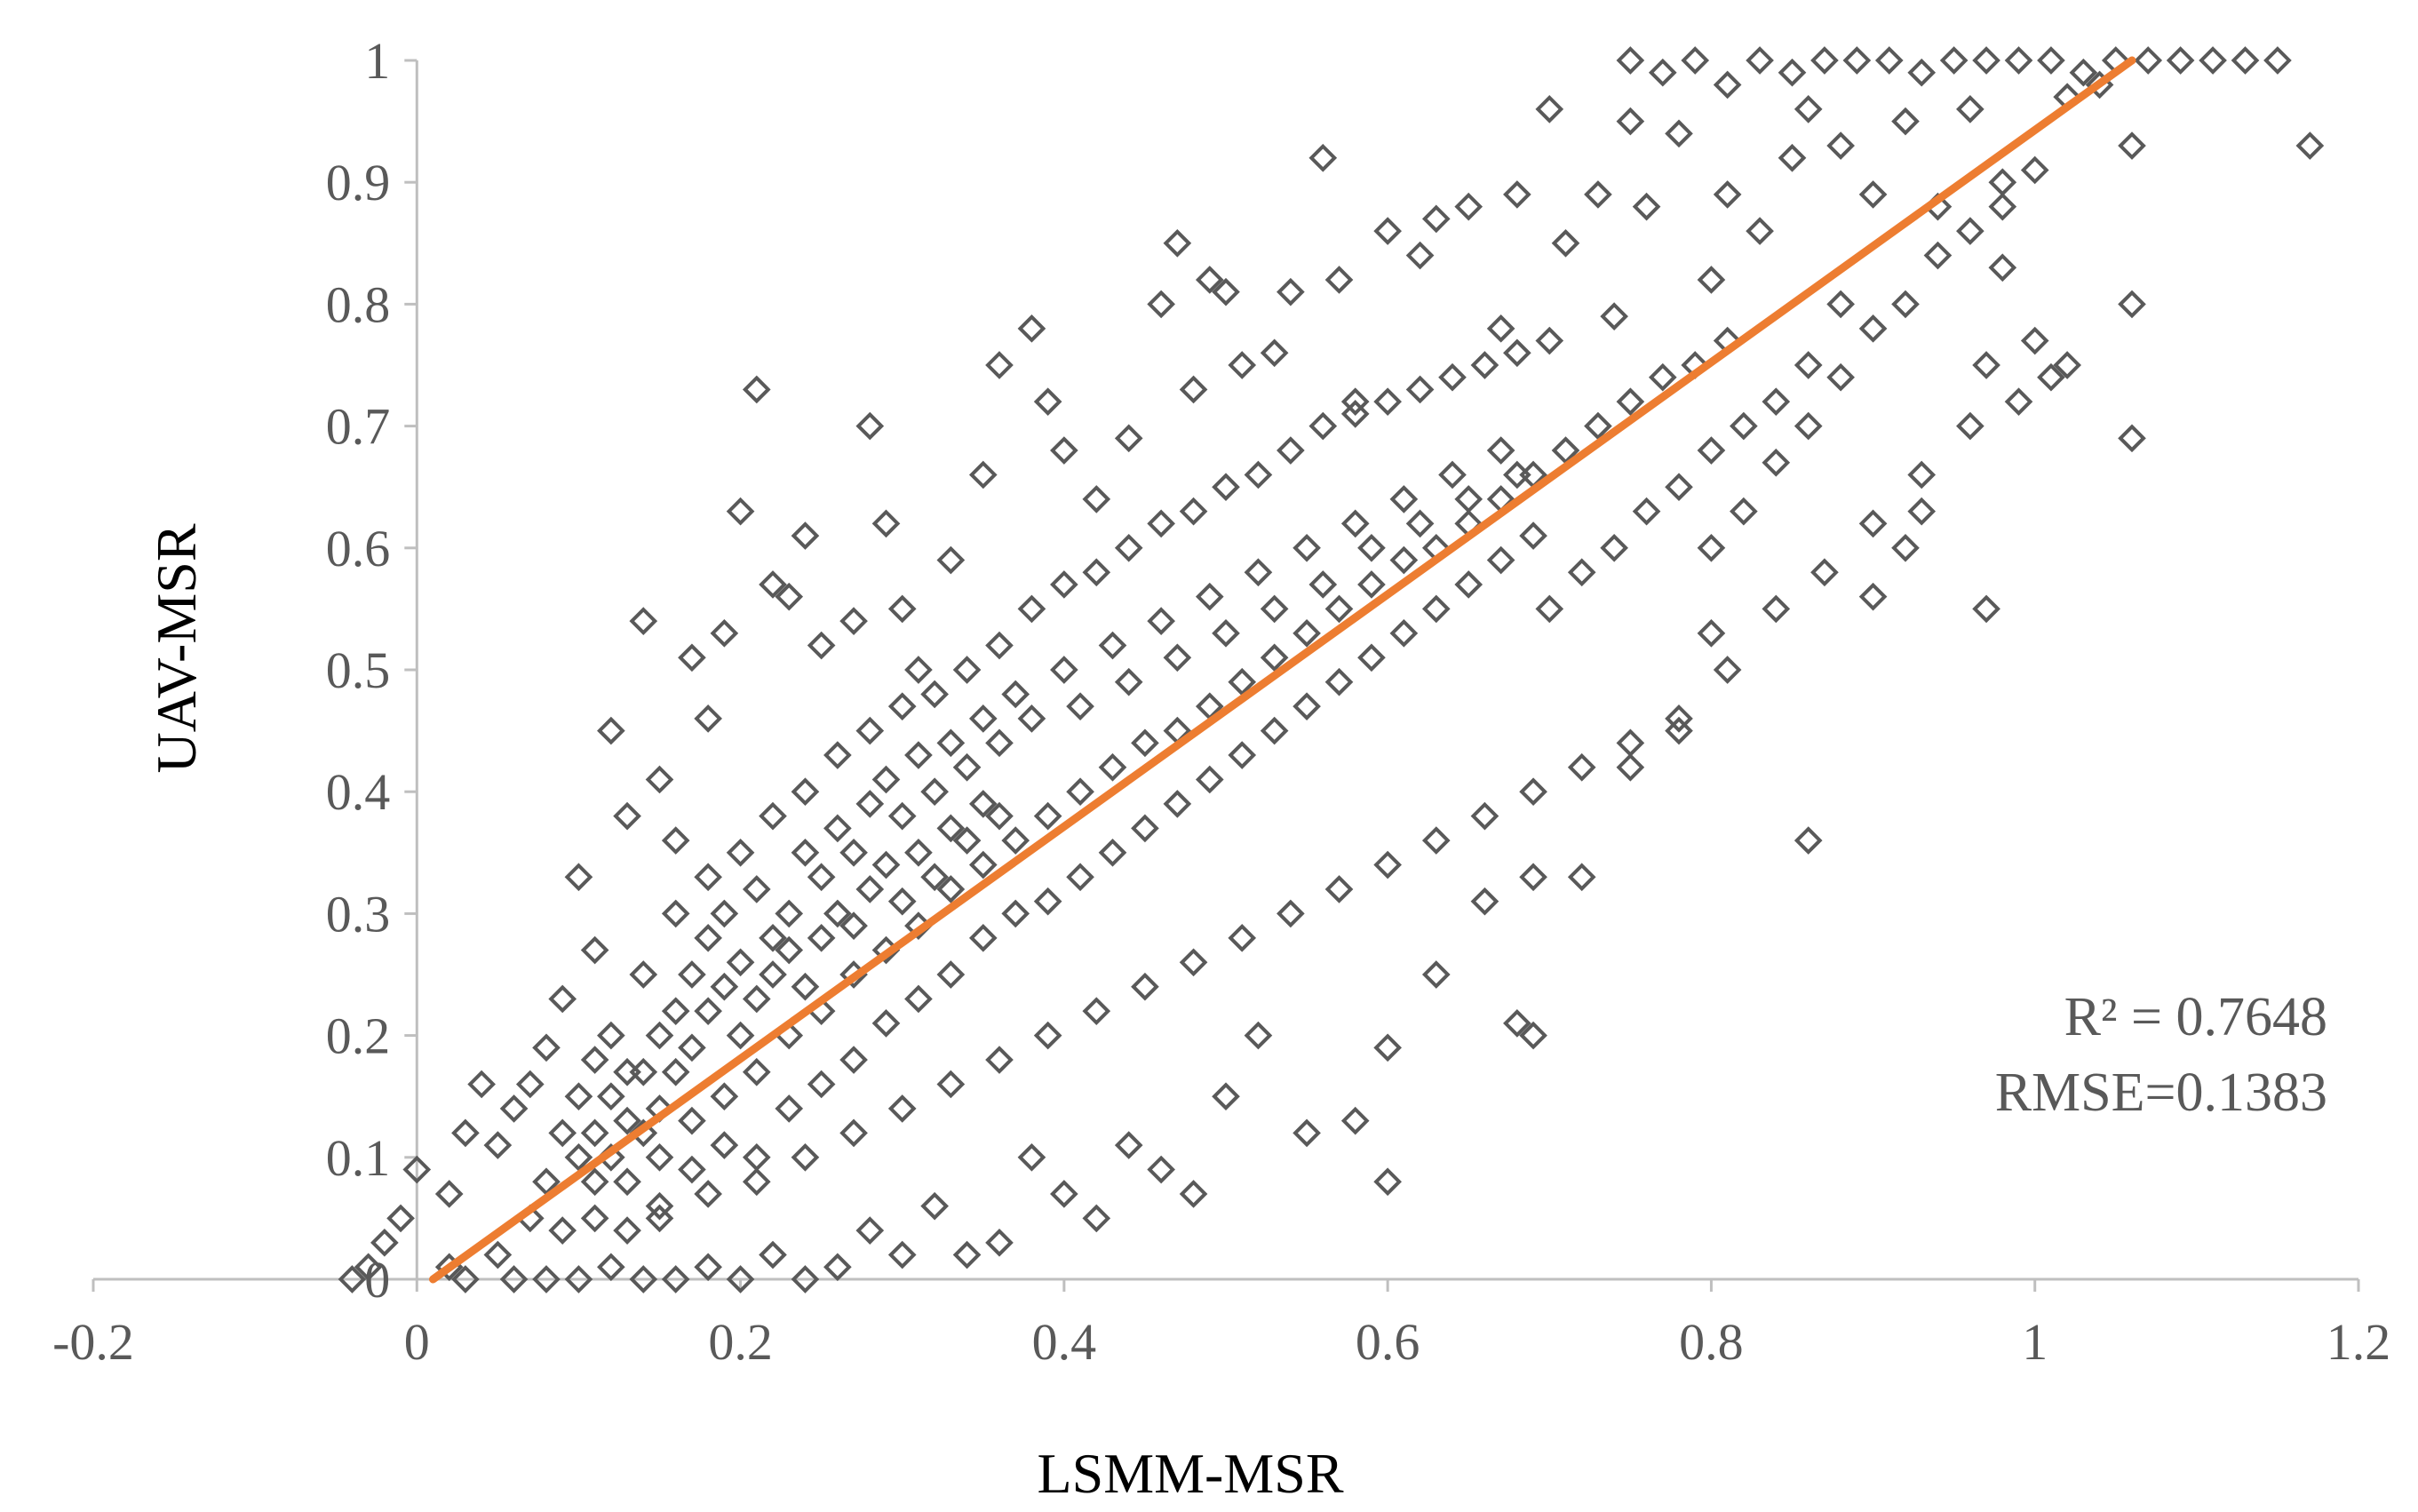  I want to click on y-tick-label: 0.6, so click(358, 548).